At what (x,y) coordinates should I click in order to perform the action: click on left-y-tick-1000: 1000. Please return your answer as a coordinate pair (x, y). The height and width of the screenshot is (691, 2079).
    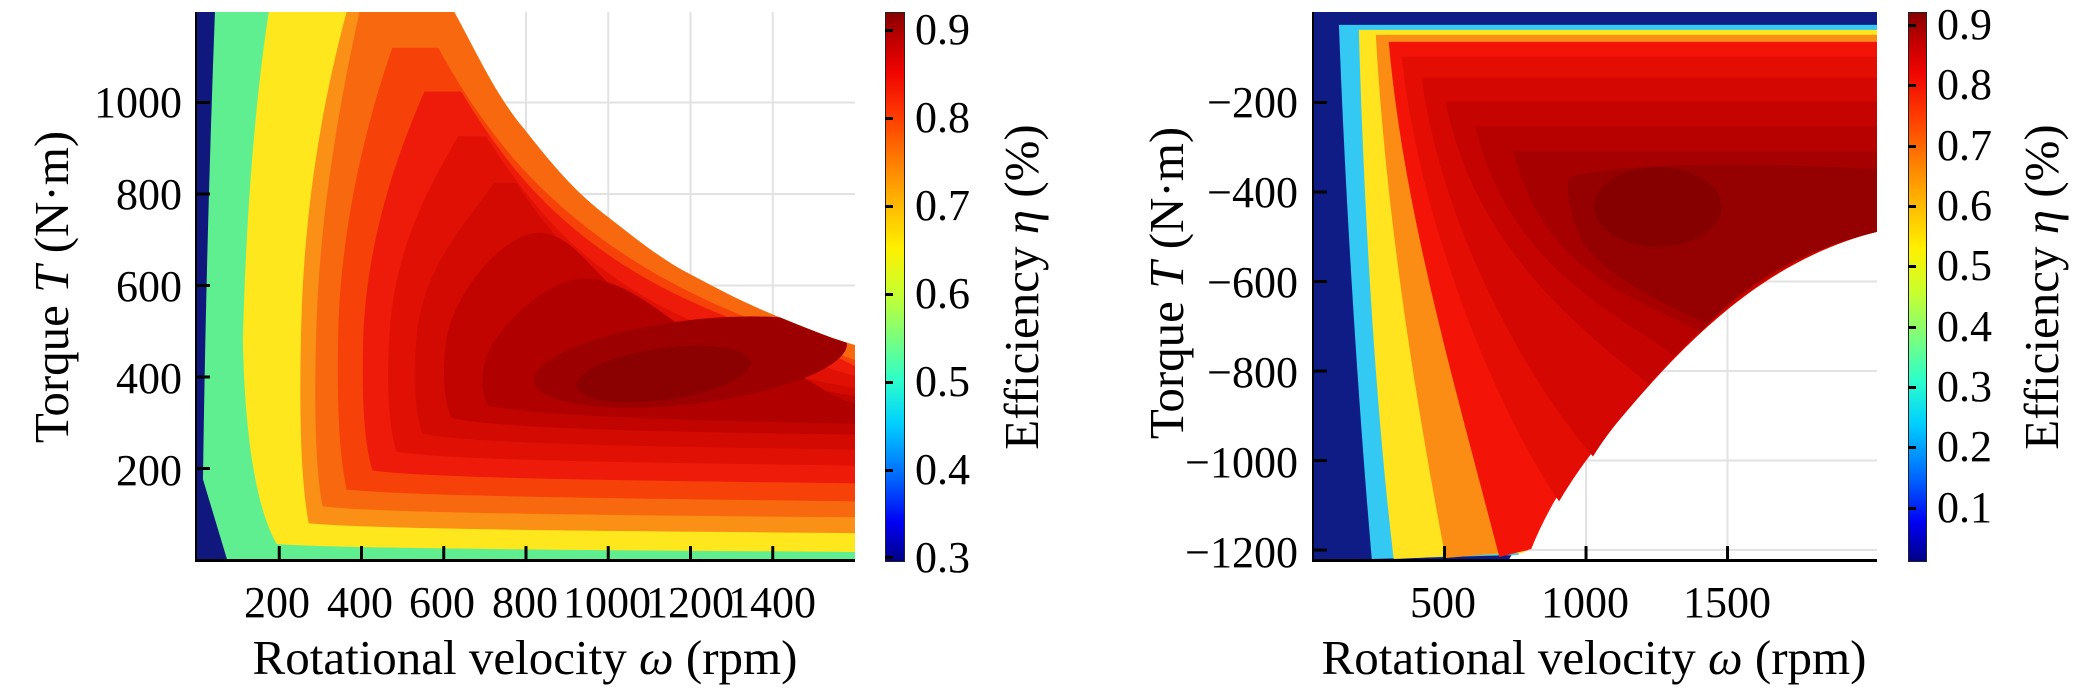
    Looking at the image, I should click on (138, 102).